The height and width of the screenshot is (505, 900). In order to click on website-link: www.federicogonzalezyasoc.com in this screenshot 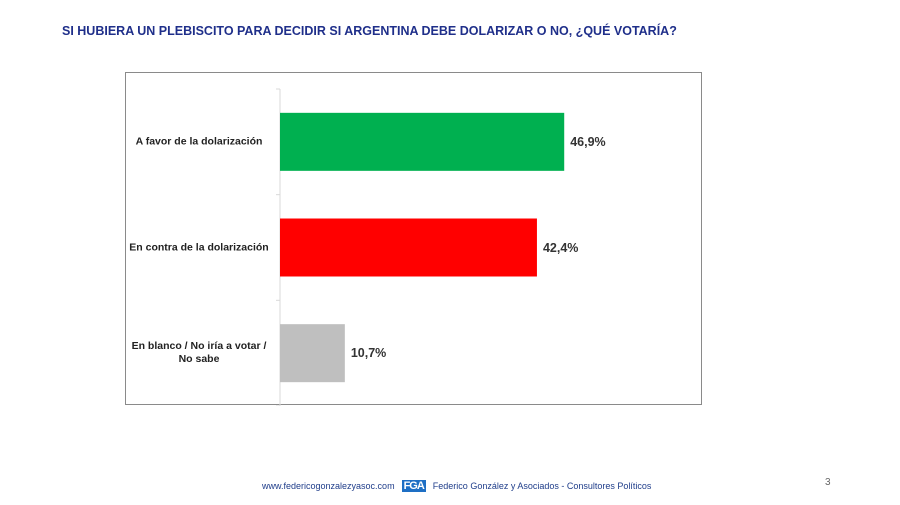, I will do `click(328, 486)`.